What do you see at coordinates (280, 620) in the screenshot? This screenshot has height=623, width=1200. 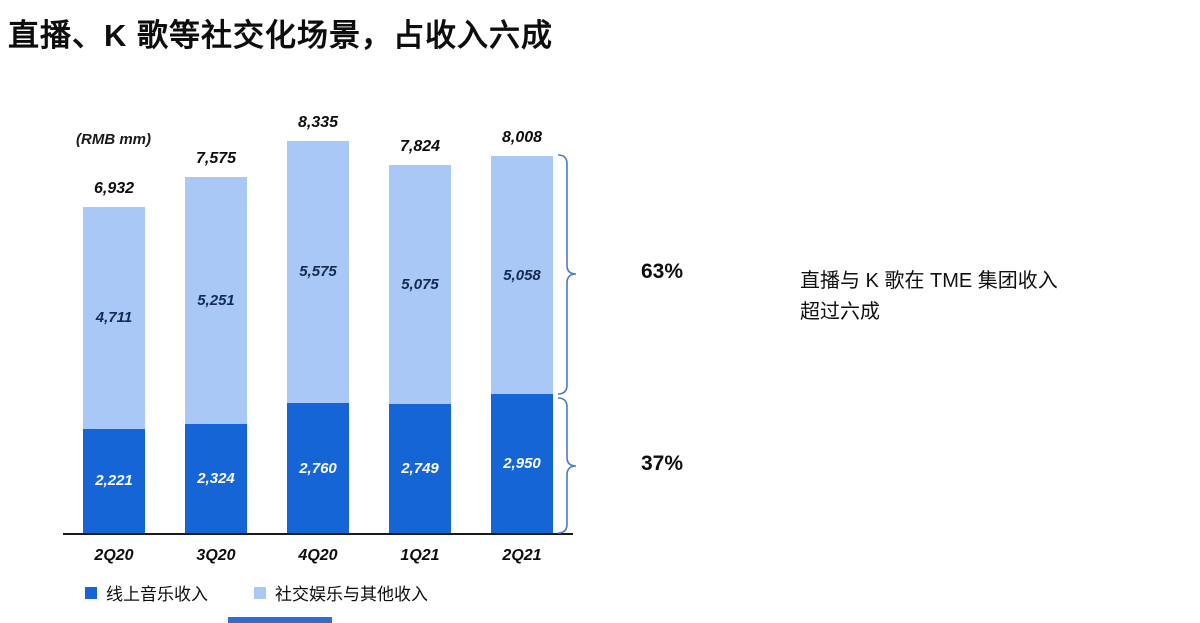 I see `footer-accent-bar` at bounding box center [280, 620].